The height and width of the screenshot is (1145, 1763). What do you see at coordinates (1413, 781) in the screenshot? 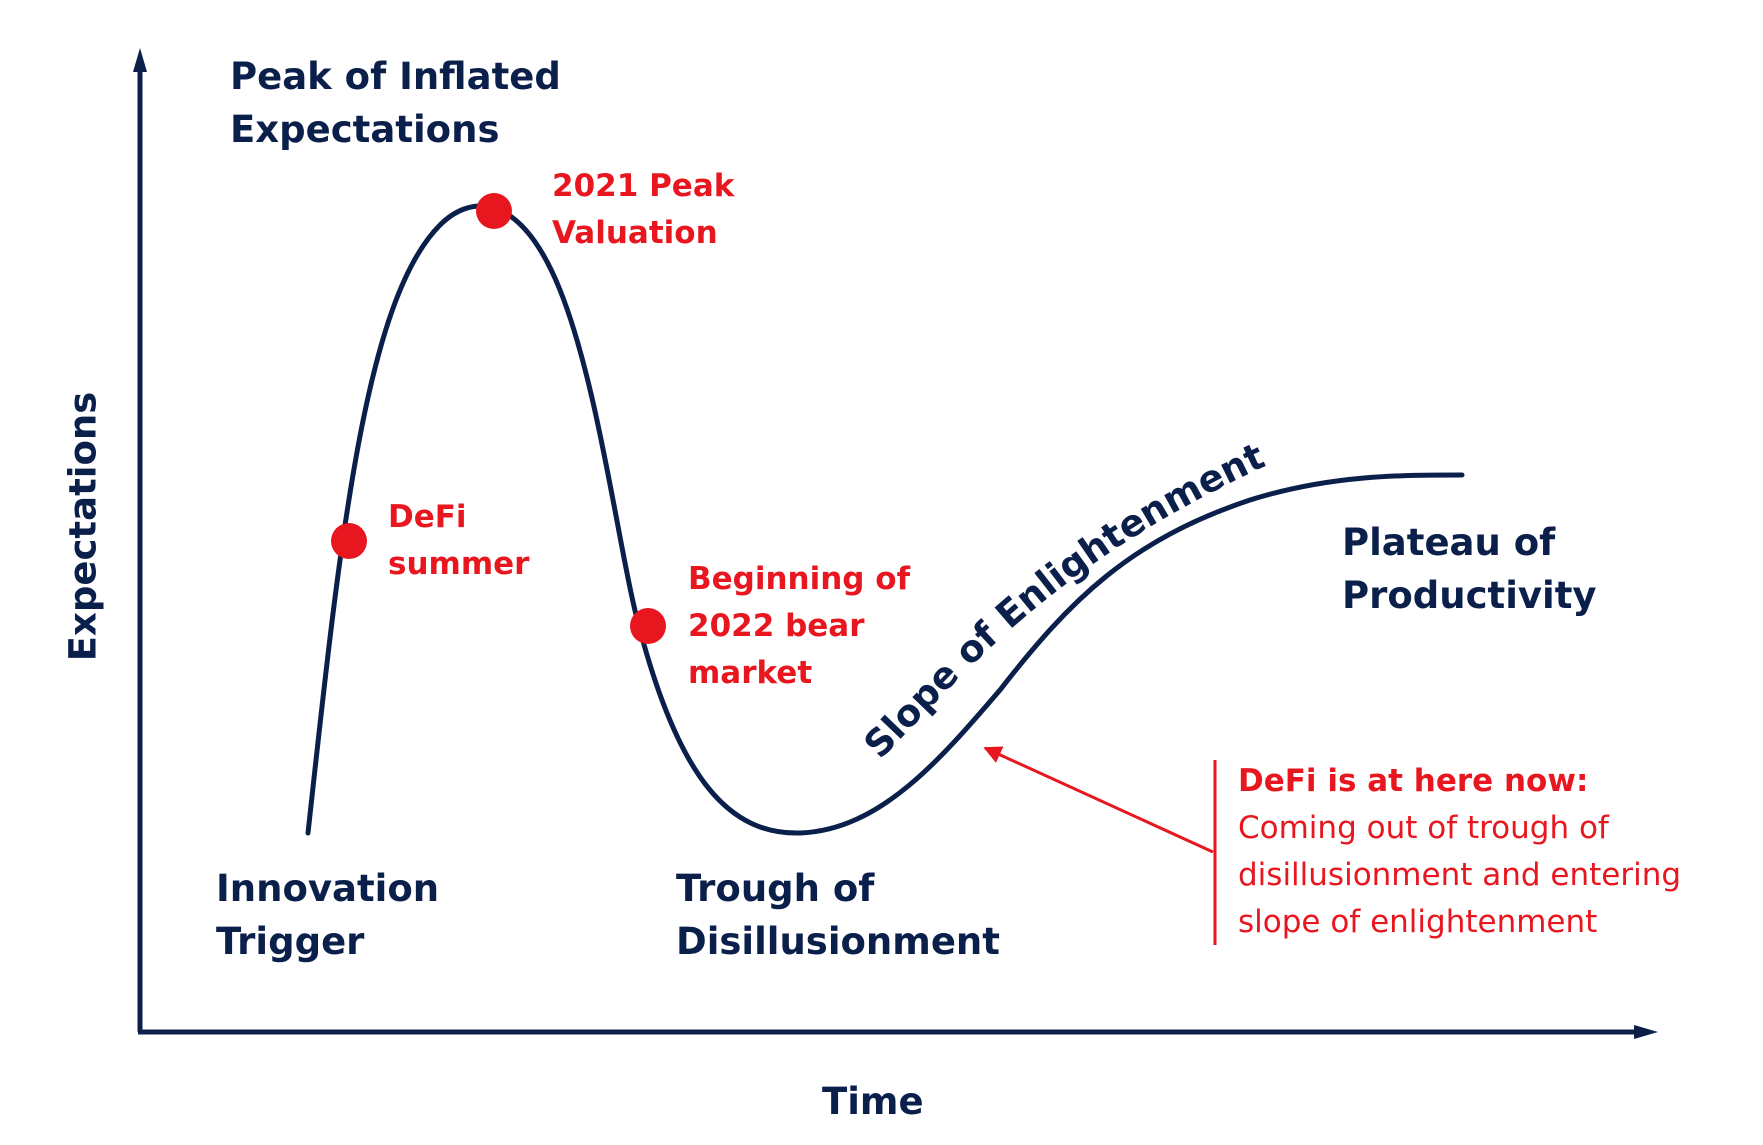
I see `note-title: DeFi is at here now:` at bounding box center [1413, 781].